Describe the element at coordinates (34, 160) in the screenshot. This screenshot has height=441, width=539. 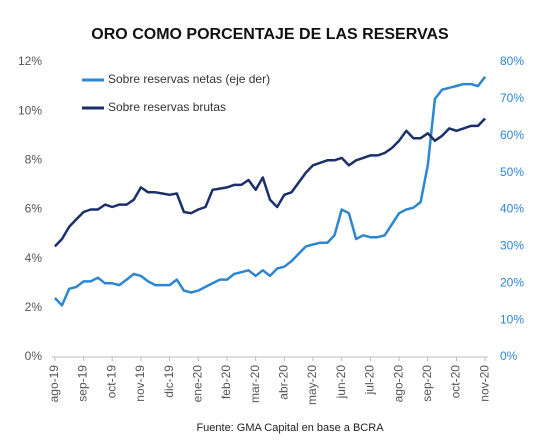
I see `y-tick-label: 8%` at that location.